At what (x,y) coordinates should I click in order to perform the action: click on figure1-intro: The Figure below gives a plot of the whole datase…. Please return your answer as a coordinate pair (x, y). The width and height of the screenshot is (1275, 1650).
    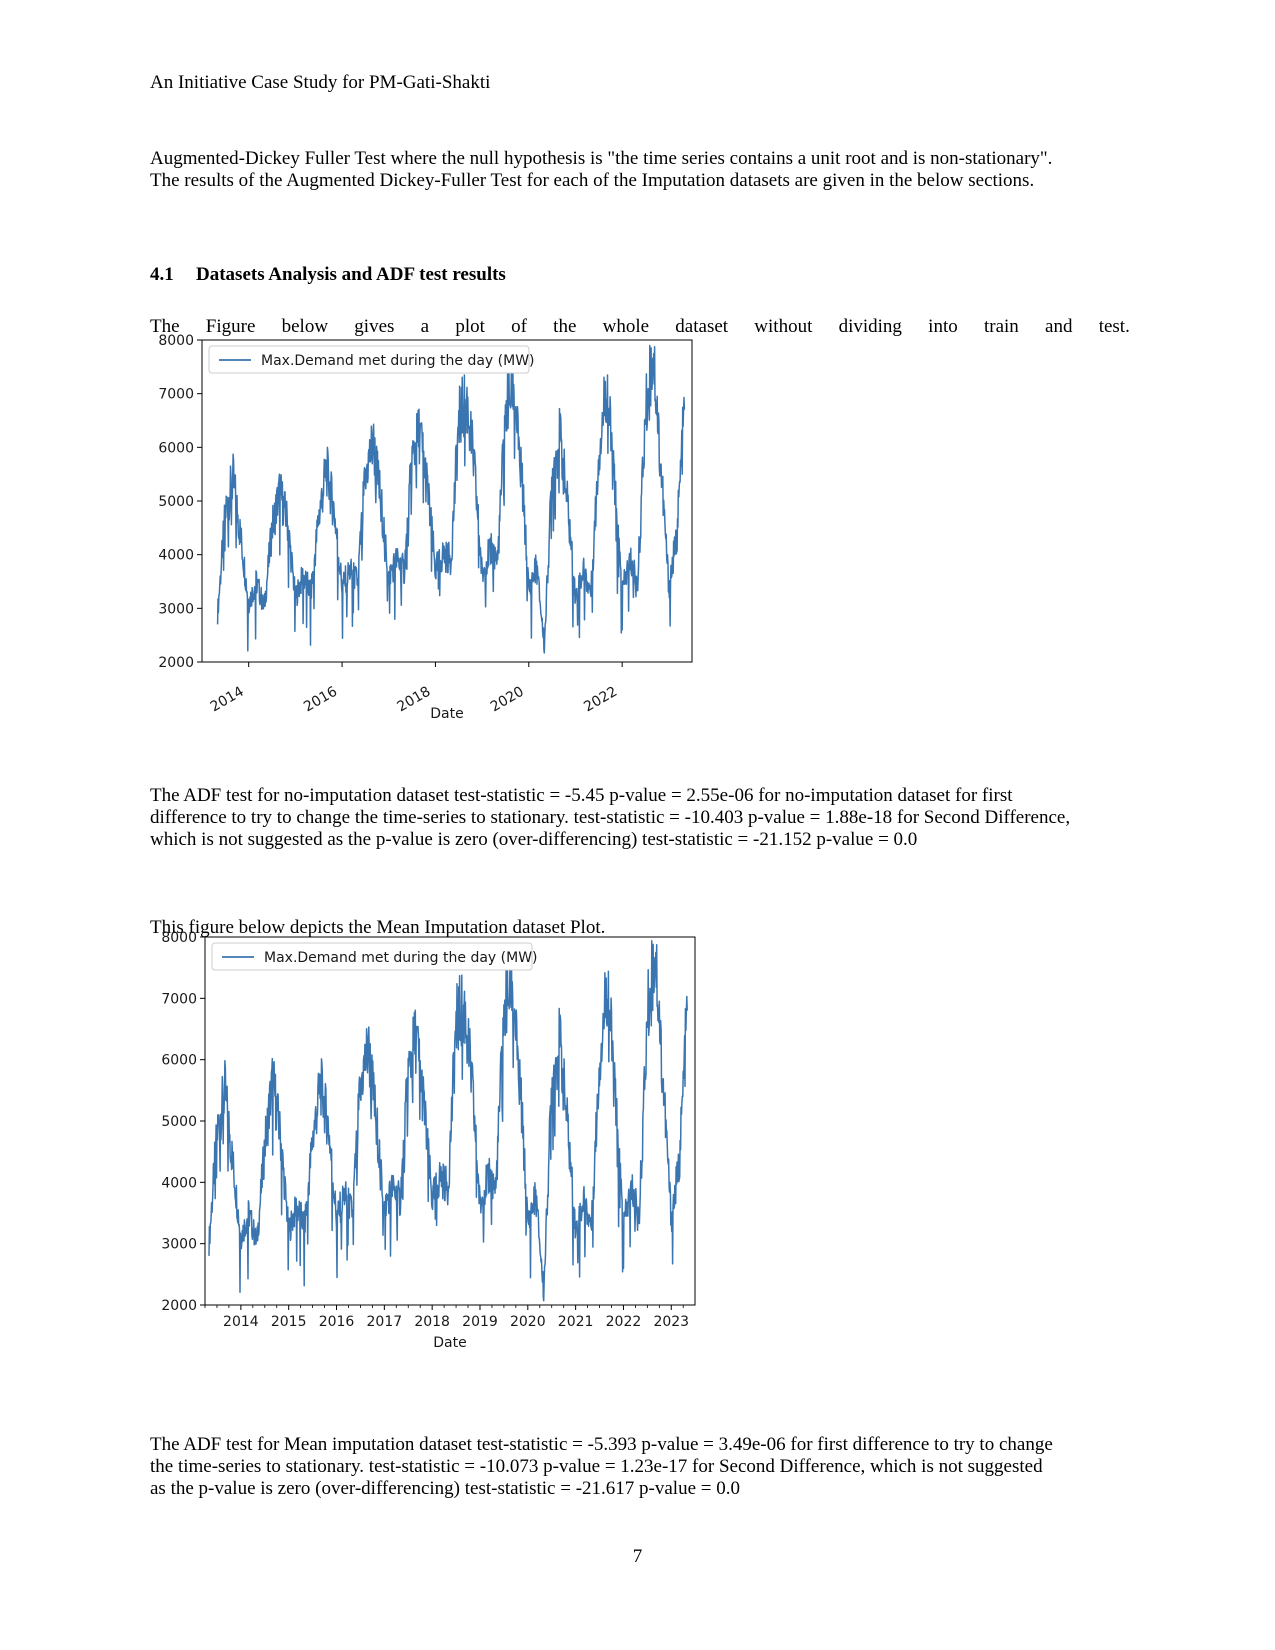
    Looking at the image, I should click on (640, 327).